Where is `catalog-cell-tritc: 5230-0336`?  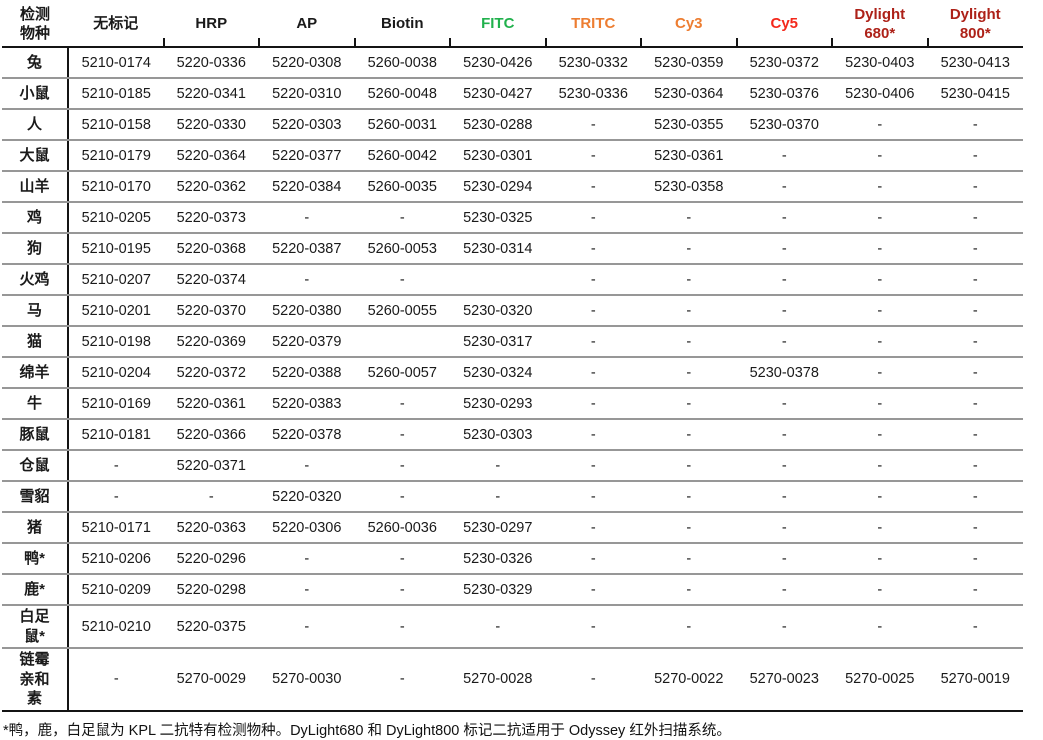 catalog-cell-tritc: 5230-0336 is located at coordinates (593, 94).